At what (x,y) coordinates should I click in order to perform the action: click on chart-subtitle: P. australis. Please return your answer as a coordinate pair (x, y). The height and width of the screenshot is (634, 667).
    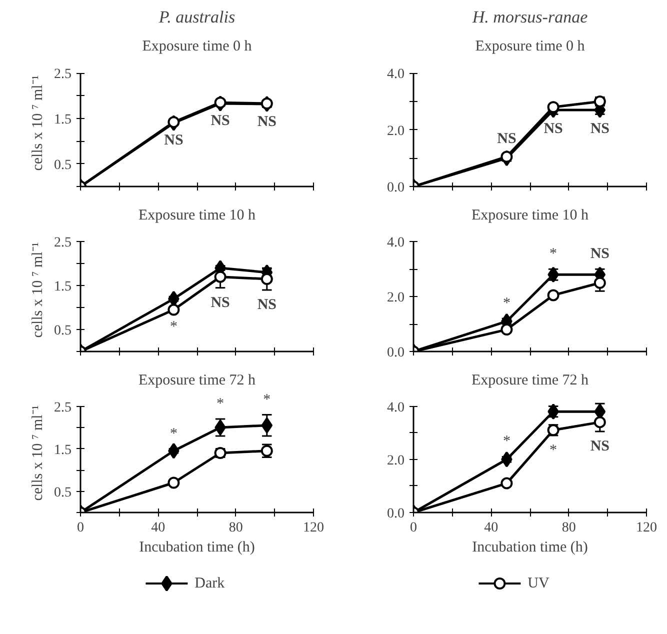
    Looking at the image, I should click on (197, 17).